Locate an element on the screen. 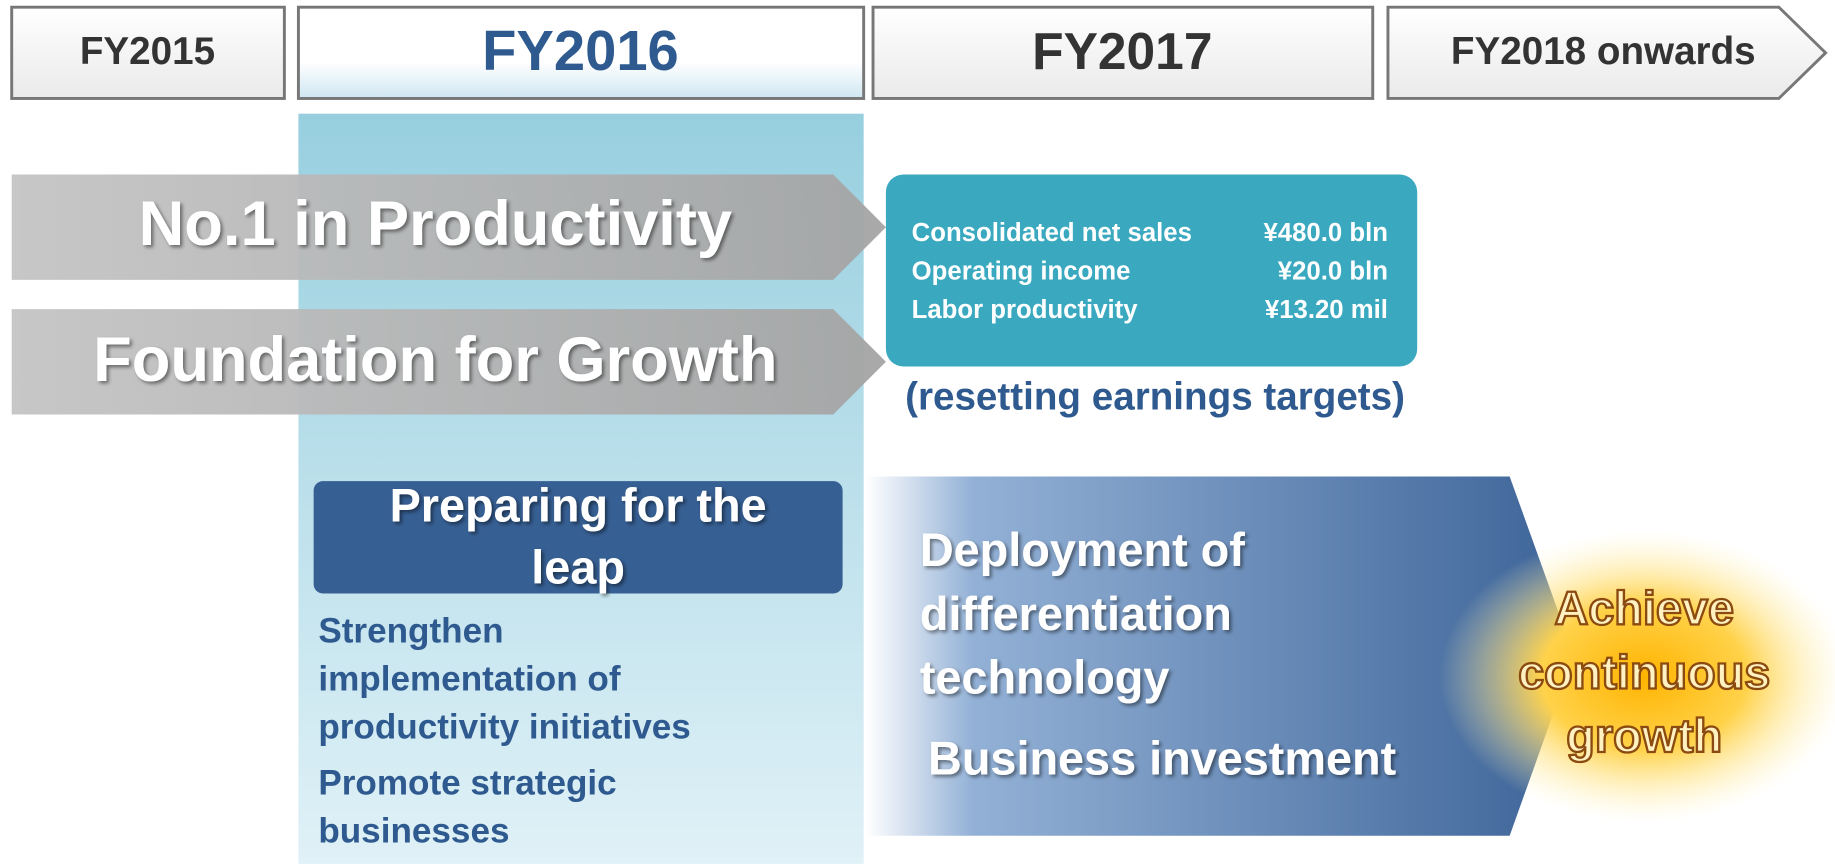  target-label: Operating income is located at coordinates (1021, 272).